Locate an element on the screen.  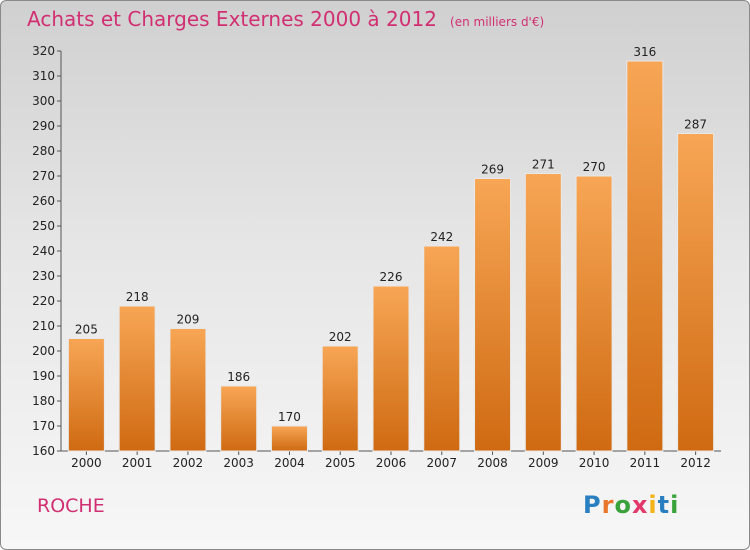
data-label-2010: 270 is located at coordinates (594, 167).